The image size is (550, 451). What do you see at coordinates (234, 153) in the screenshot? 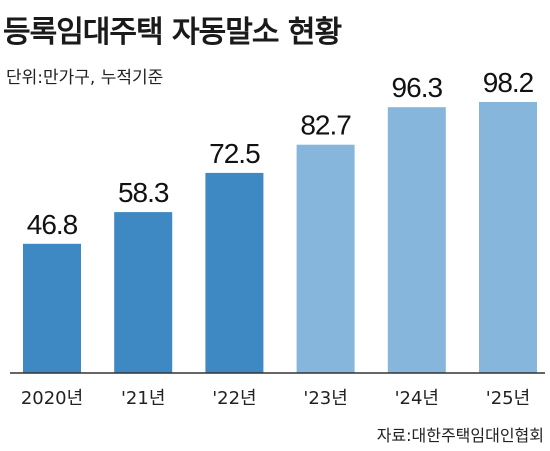
I see `value-label-2: 72.5` at bounding box center [234, 153].